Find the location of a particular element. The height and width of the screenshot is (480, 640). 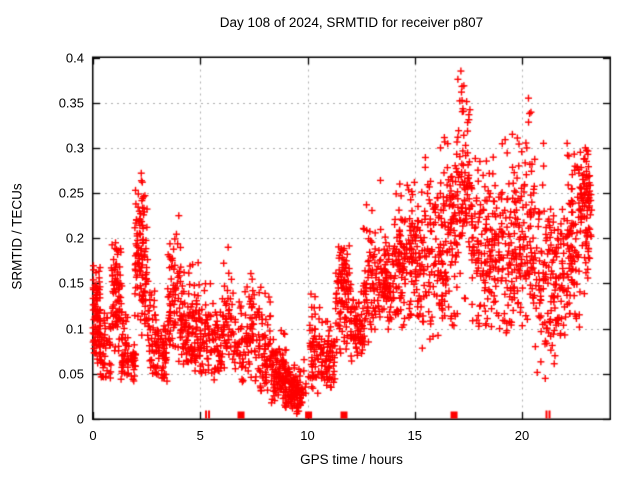

y-axis-label: SRMTID / TECUs is located at coordinates (17, 236).